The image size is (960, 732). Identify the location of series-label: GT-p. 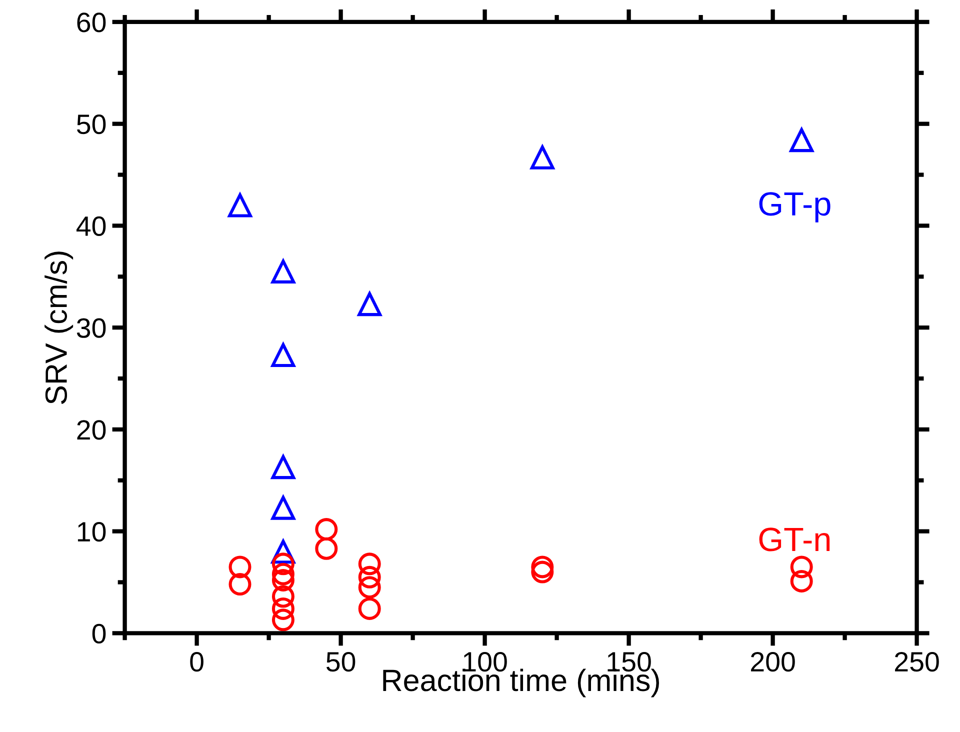
(794, 207).